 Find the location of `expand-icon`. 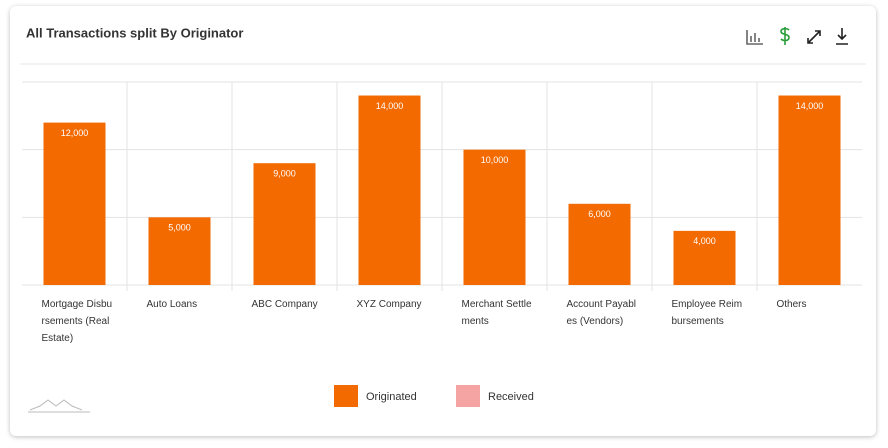

expand-icon is located at coordinates (814, 37).